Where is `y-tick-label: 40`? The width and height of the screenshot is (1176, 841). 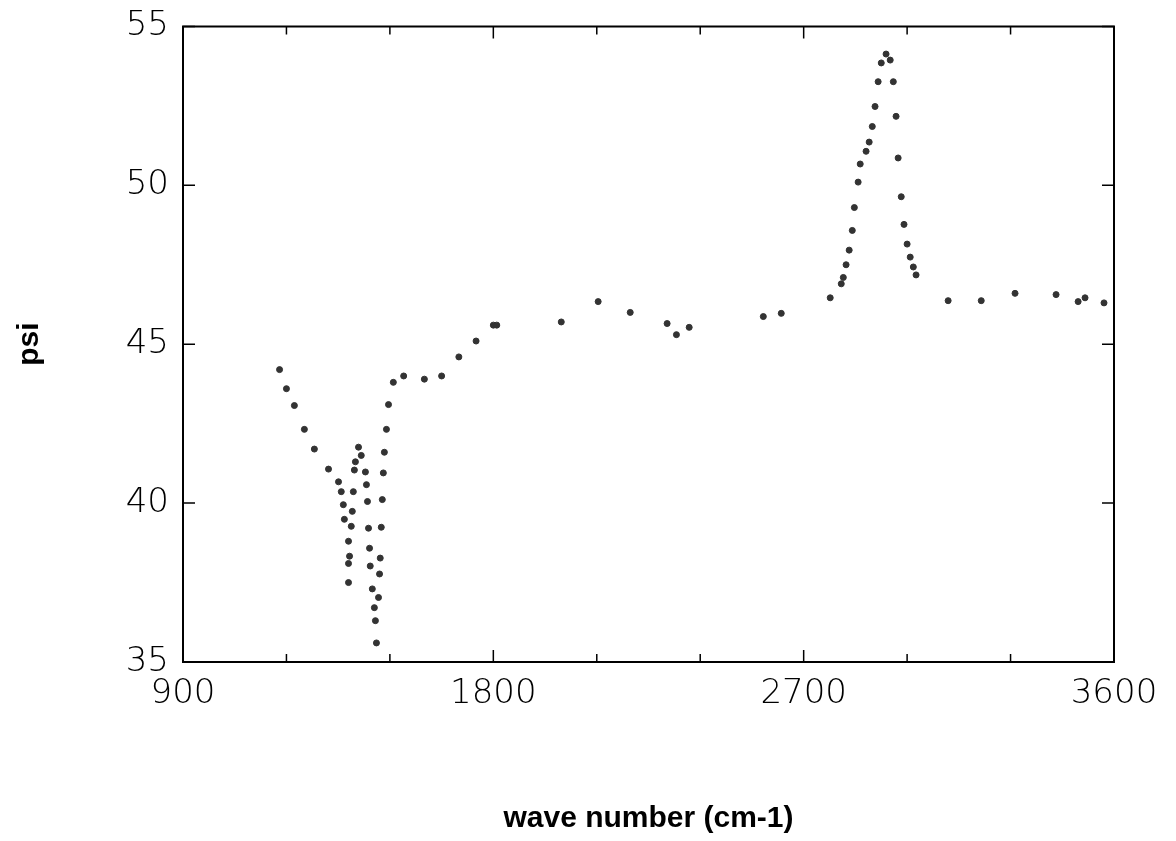
y-tick-label: 40 is located at coordinates (147, 499).